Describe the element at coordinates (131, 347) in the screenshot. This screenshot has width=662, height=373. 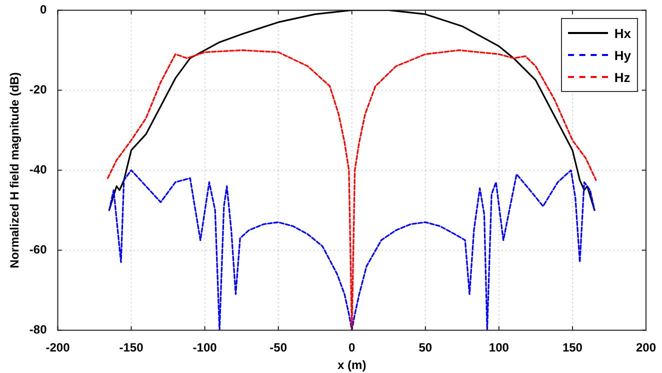
I see `x-tick-label: -150` at that location.